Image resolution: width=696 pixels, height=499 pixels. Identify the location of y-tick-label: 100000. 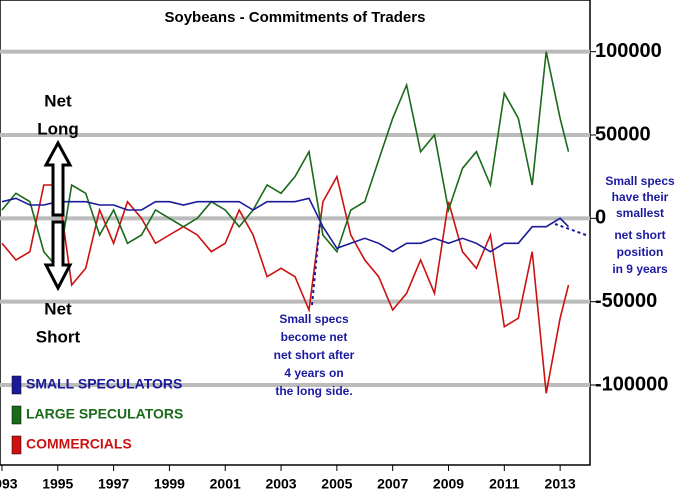
(628, 51).